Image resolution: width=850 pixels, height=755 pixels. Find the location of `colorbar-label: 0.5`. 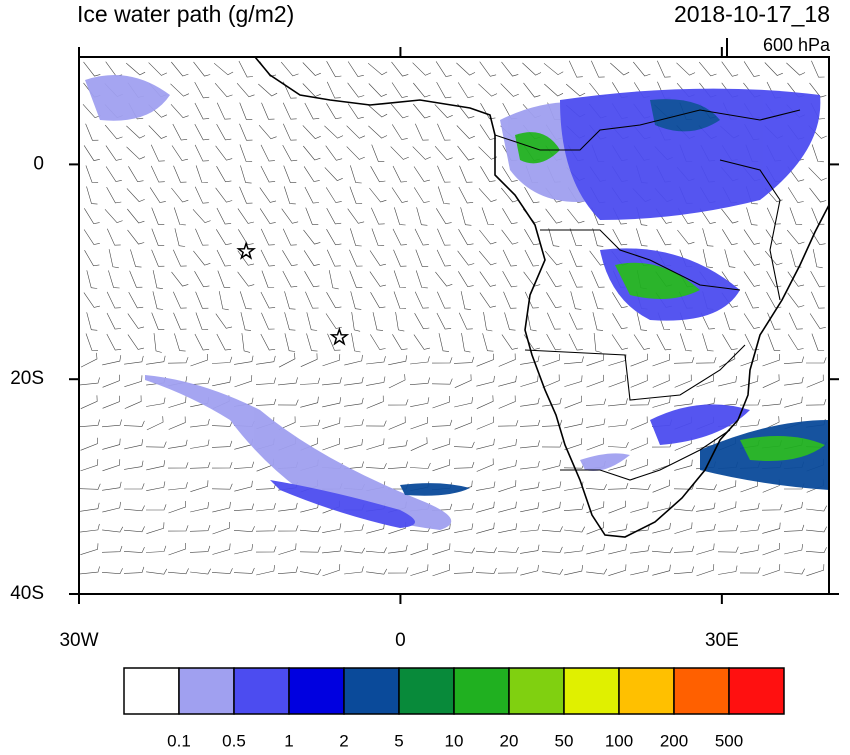

colorbar-label: 0.5 is located at coordinates (234, 740).